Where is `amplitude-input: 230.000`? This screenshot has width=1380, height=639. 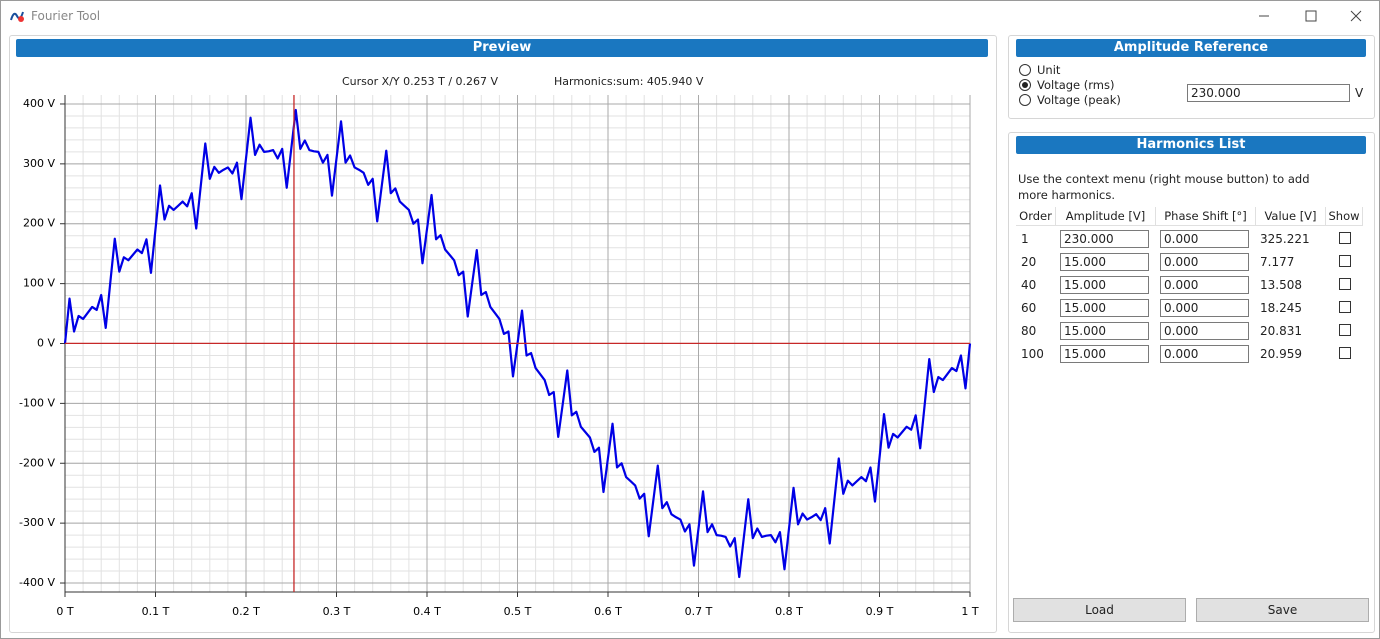 amplitude-input: 230.000 is located at coordinates (1104, 239).